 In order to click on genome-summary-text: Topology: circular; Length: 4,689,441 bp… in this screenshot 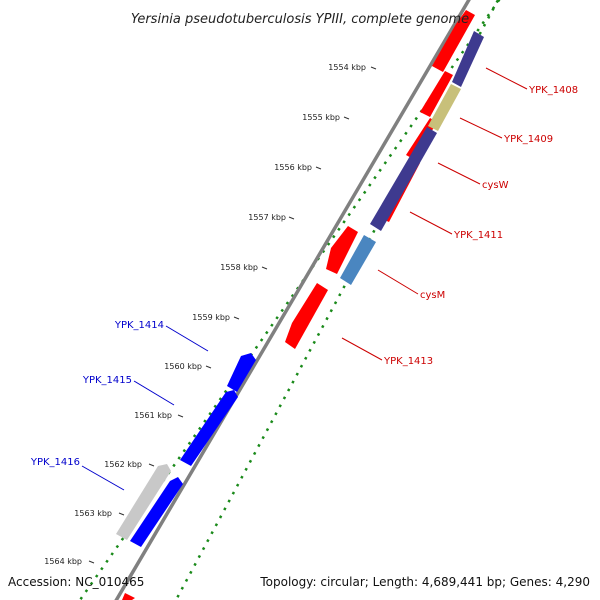, I will do `click(424, 582)`.